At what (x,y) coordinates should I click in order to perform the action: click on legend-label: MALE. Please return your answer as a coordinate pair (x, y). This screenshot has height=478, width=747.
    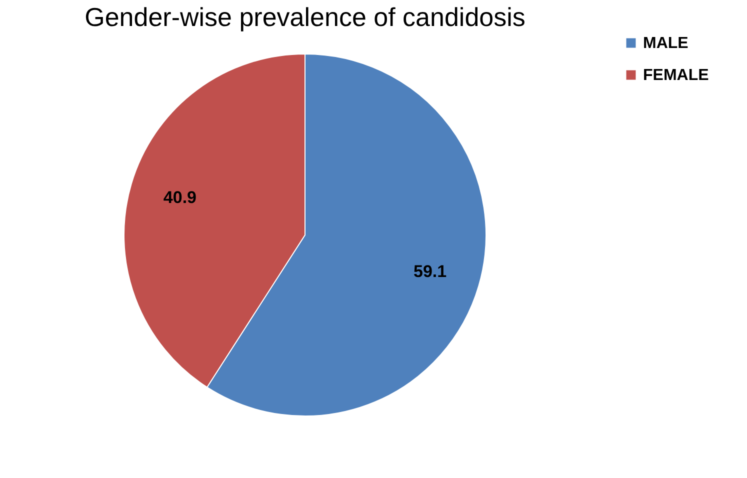
    Looking at the image, I should click on (666, 43).